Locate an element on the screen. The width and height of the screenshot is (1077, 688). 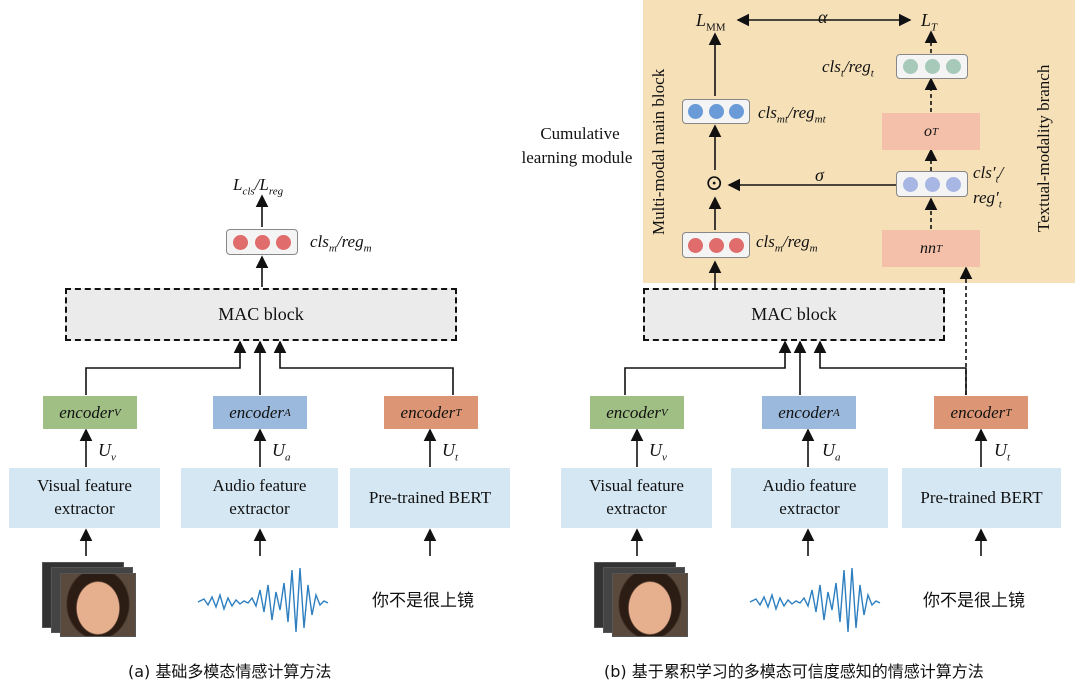
textual-branch-label: Textual-modality branch is located at coordinates (1043, 148).